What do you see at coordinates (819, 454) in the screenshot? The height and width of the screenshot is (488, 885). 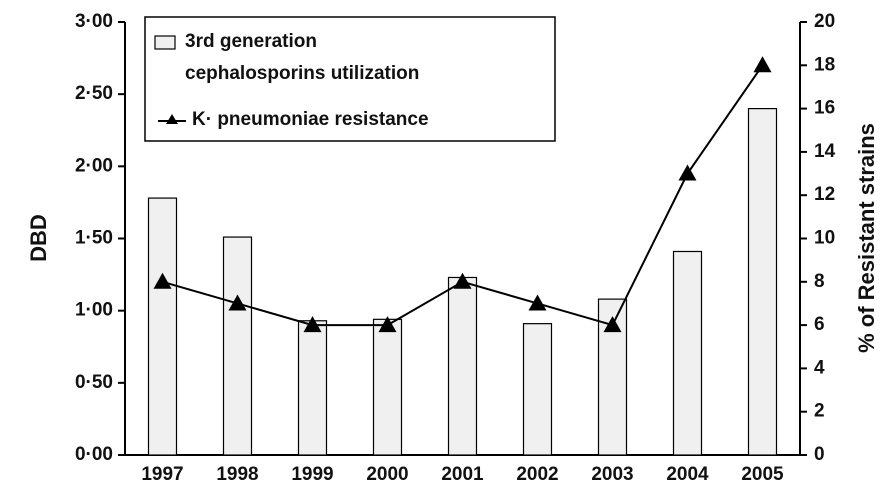 I see `y2-tick-label: 0` at bounding box center [819, 454].